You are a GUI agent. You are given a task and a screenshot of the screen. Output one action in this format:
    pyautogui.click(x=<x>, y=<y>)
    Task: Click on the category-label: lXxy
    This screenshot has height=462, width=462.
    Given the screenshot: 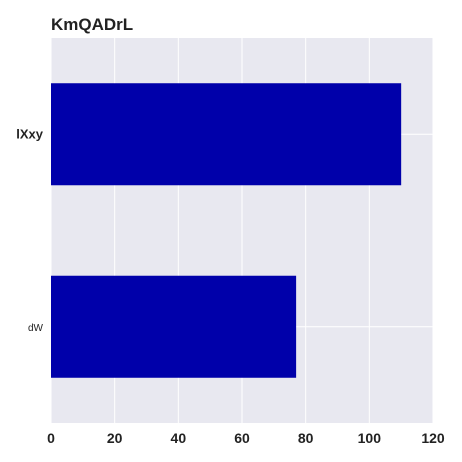 What is the action you would take?
    pyautogui.click(x=30, y=133)
    